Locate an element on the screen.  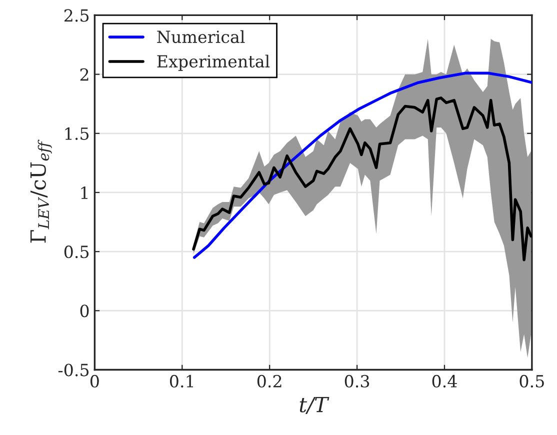
y-tick-label: 2 is located at coordinates (84, 74).